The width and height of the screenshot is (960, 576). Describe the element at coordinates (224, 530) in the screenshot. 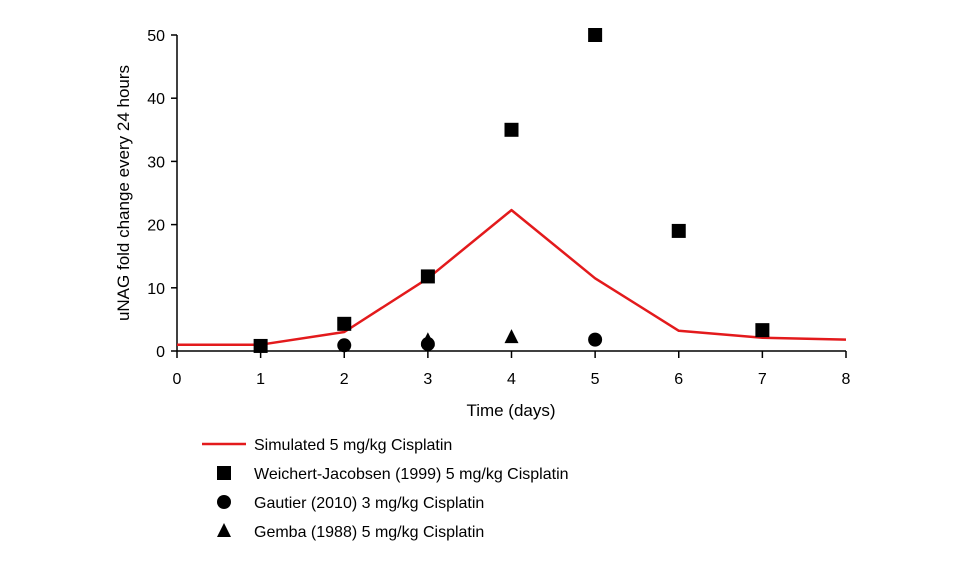

I see `legend-triangle-swatch` at that location.